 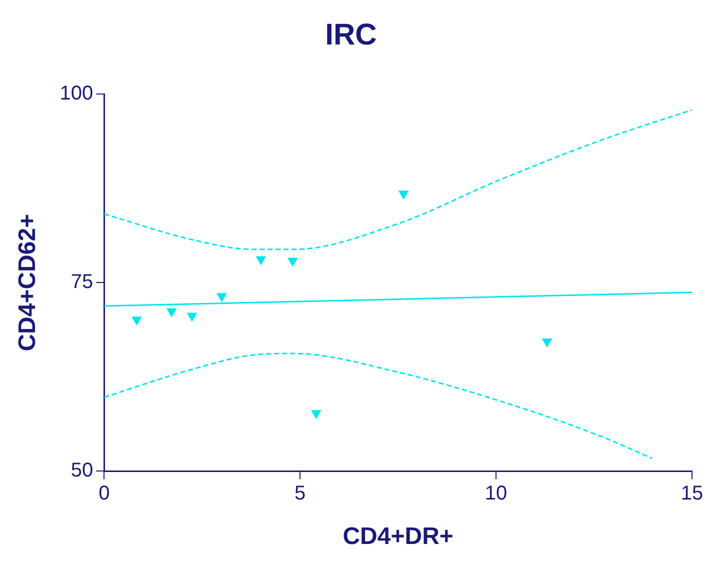 I want to click on x-tick-label: 10, so click(x=496, y=493).